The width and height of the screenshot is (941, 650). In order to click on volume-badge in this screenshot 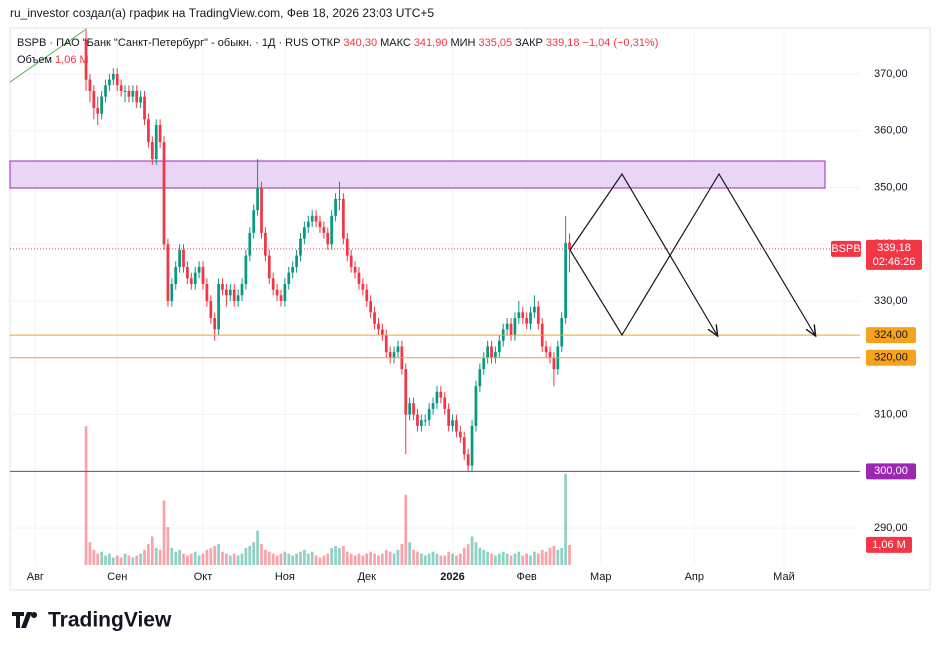, I will do `click(889, 544)`.